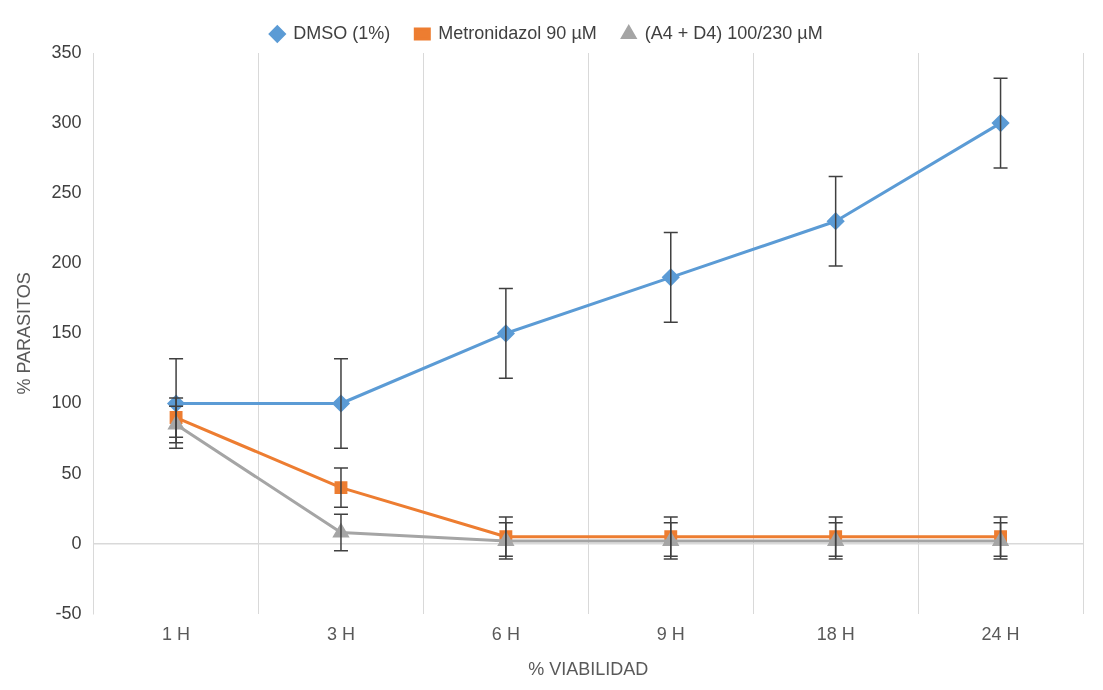 This screenshot has width=1103, height=690. What do you see at coordinates (66, 122) in the screenshot?
I see `y-tick-label: 300` at bounding box center [66, 122].